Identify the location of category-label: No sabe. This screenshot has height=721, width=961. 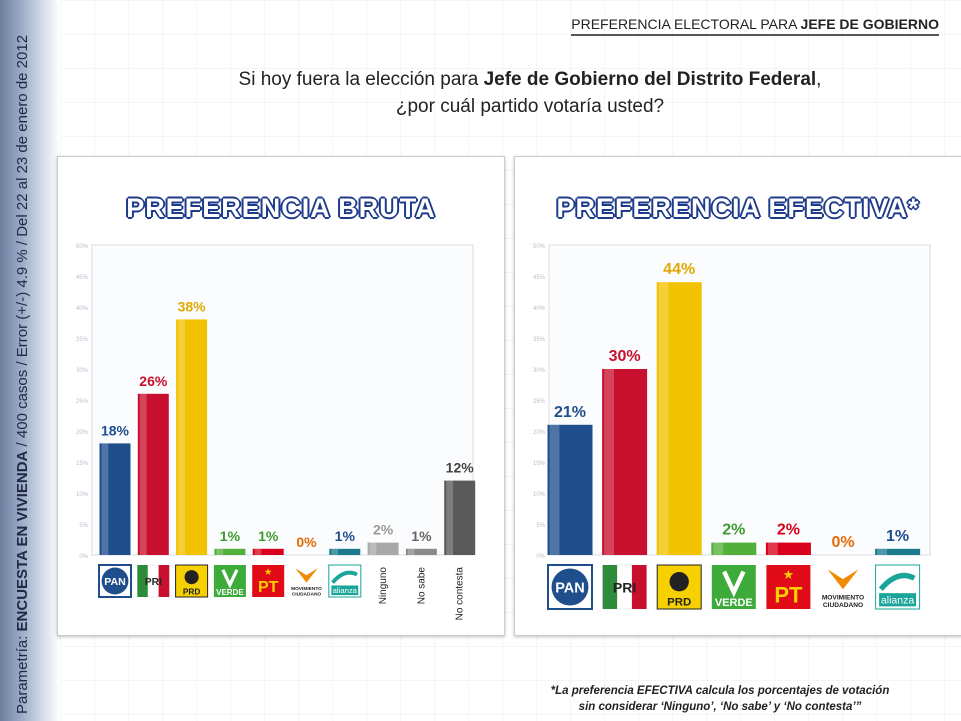
(421, 586).